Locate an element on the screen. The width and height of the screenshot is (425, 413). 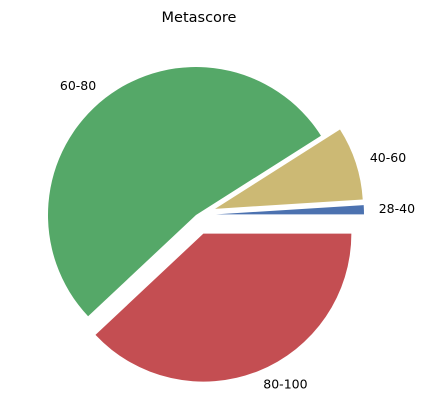
chart-title: Metascore is located at coordinates (199, 18).